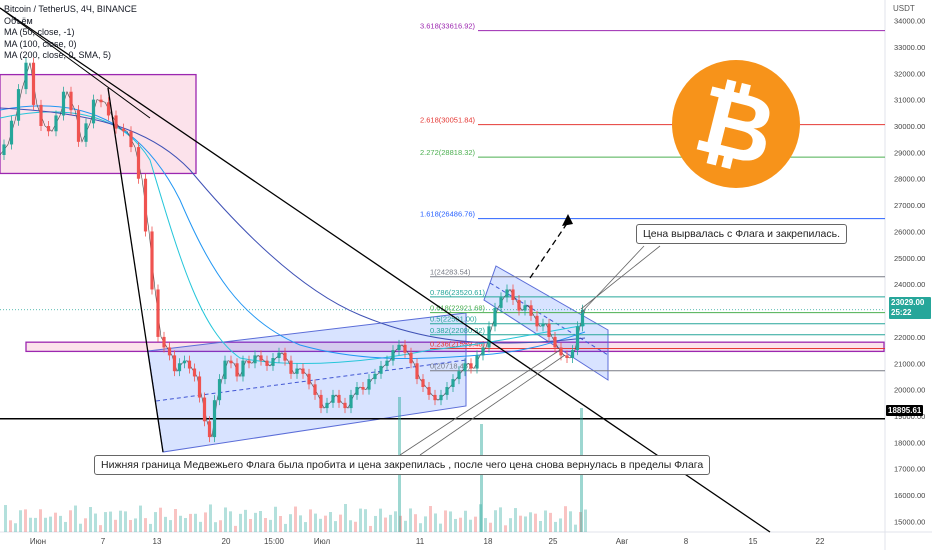  What do you see at coordinates (909, 469) in the screenshot?
I see `y-tick-label: 17000.00` at bounding box center [909, 469].